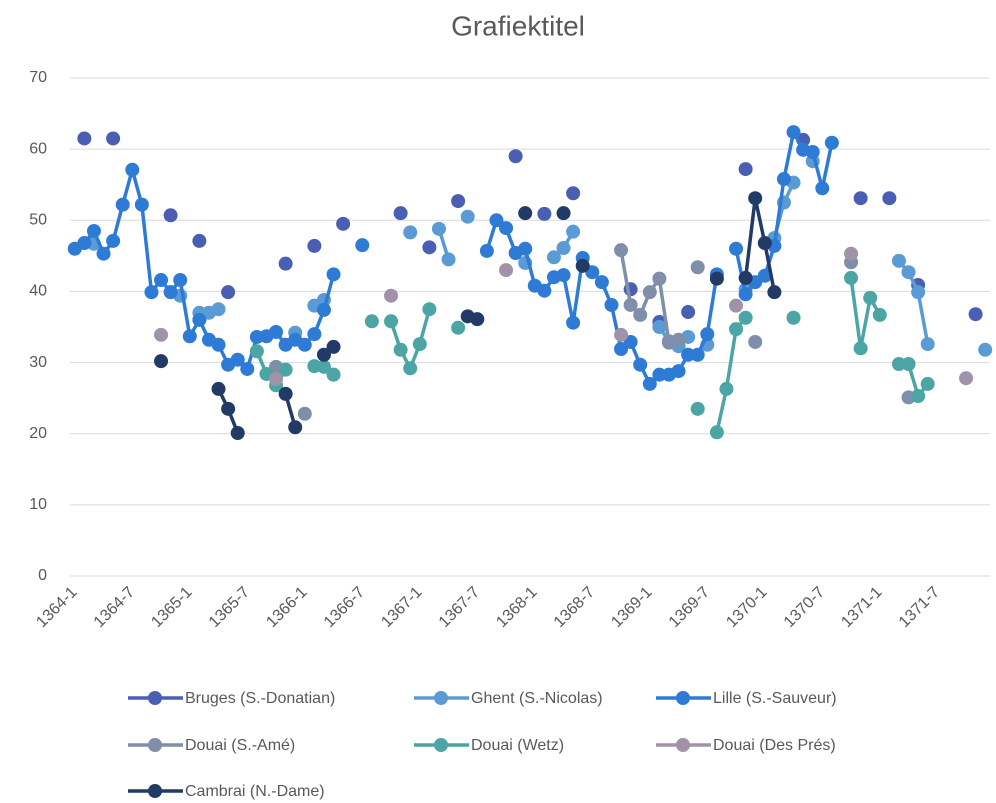 This screenshot has height=803, width=996. Describe the element at coordinates (517, 745) in the screenshot. I see `legend-label: Douai (Wetz)` at that location.